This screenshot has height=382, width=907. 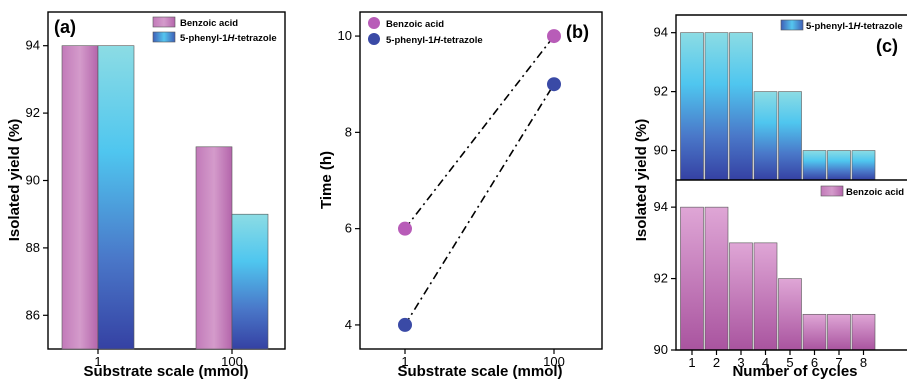 What do you see at coordinates (14, 180) in the screenshot?
I see `panel-a-y-title: Isolated yield (%)` at bounding box center [14, 180].